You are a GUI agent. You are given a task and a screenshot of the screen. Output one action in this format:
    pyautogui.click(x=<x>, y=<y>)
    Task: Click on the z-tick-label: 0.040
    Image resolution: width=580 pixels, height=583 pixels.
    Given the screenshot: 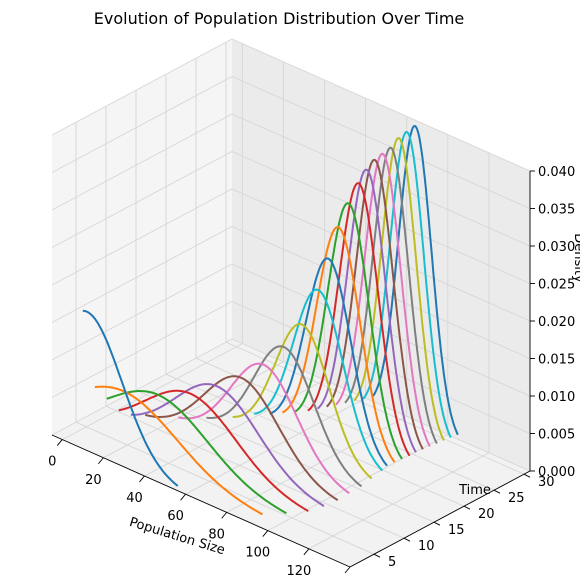 What is the action you would take?
    pyautogui.click(x=556, y=172)
    